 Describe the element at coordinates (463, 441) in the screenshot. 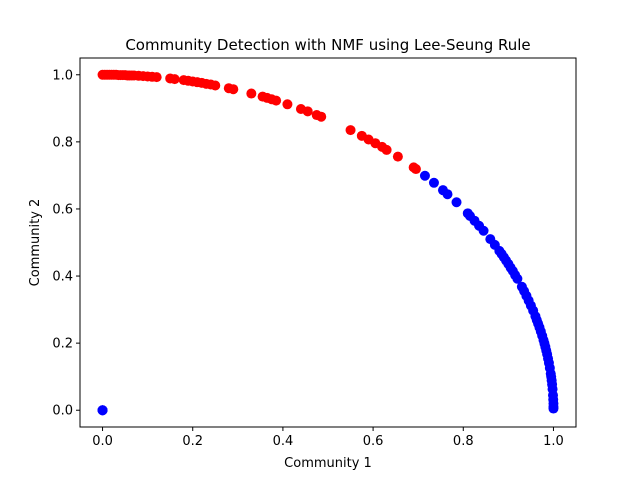

I see `x-tick-label: 0.8` at that location.